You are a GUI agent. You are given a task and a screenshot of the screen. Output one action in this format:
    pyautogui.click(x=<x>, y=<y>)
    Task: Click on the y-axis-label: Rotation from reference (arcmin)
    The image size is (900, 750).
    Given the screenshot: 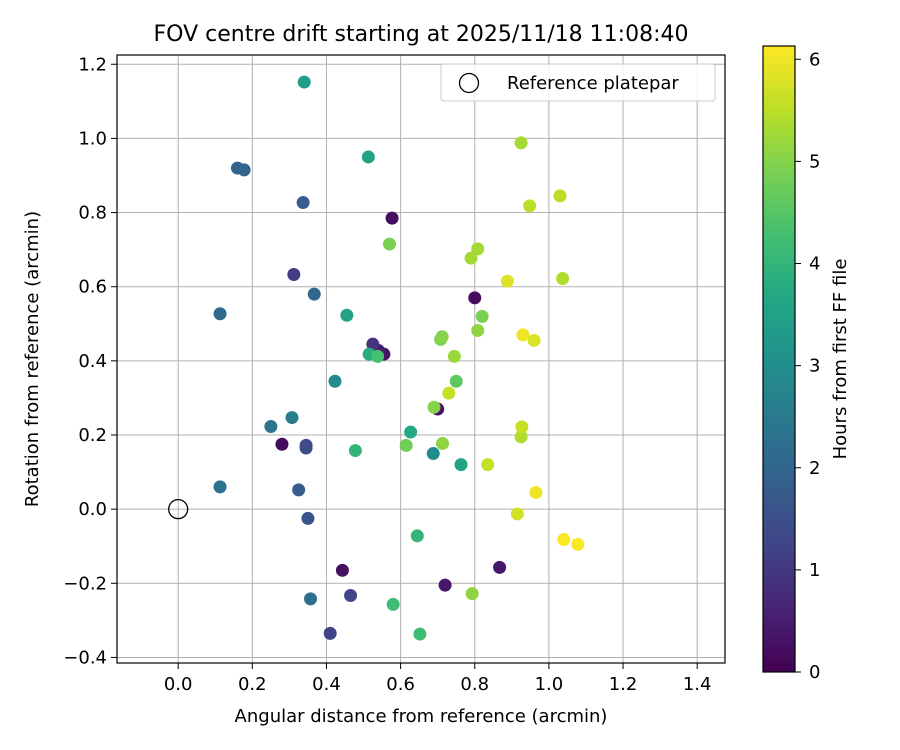 What is the action you would take?
    pyautogui.click(x=32, y=359)
    